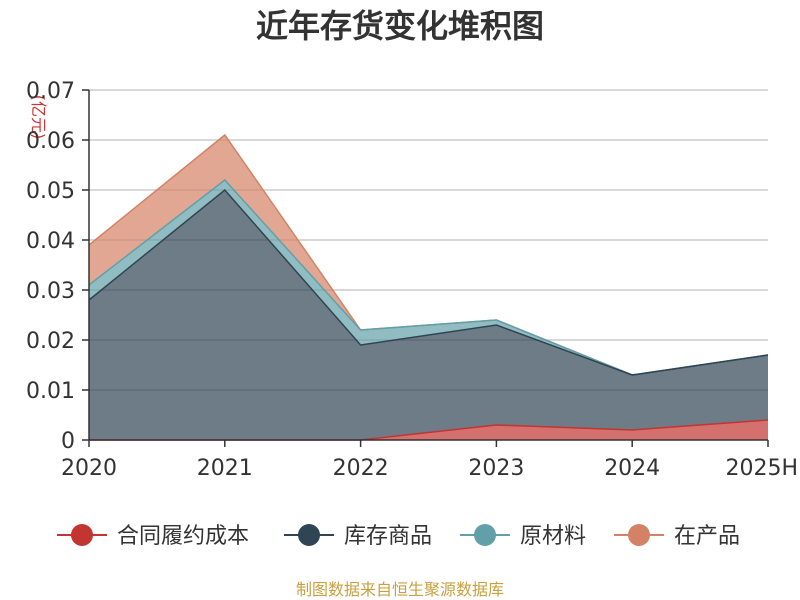  What do you see at coordinates (428, 430) in the screenshot?
I see `series-area` at bounding box center [428, 430].